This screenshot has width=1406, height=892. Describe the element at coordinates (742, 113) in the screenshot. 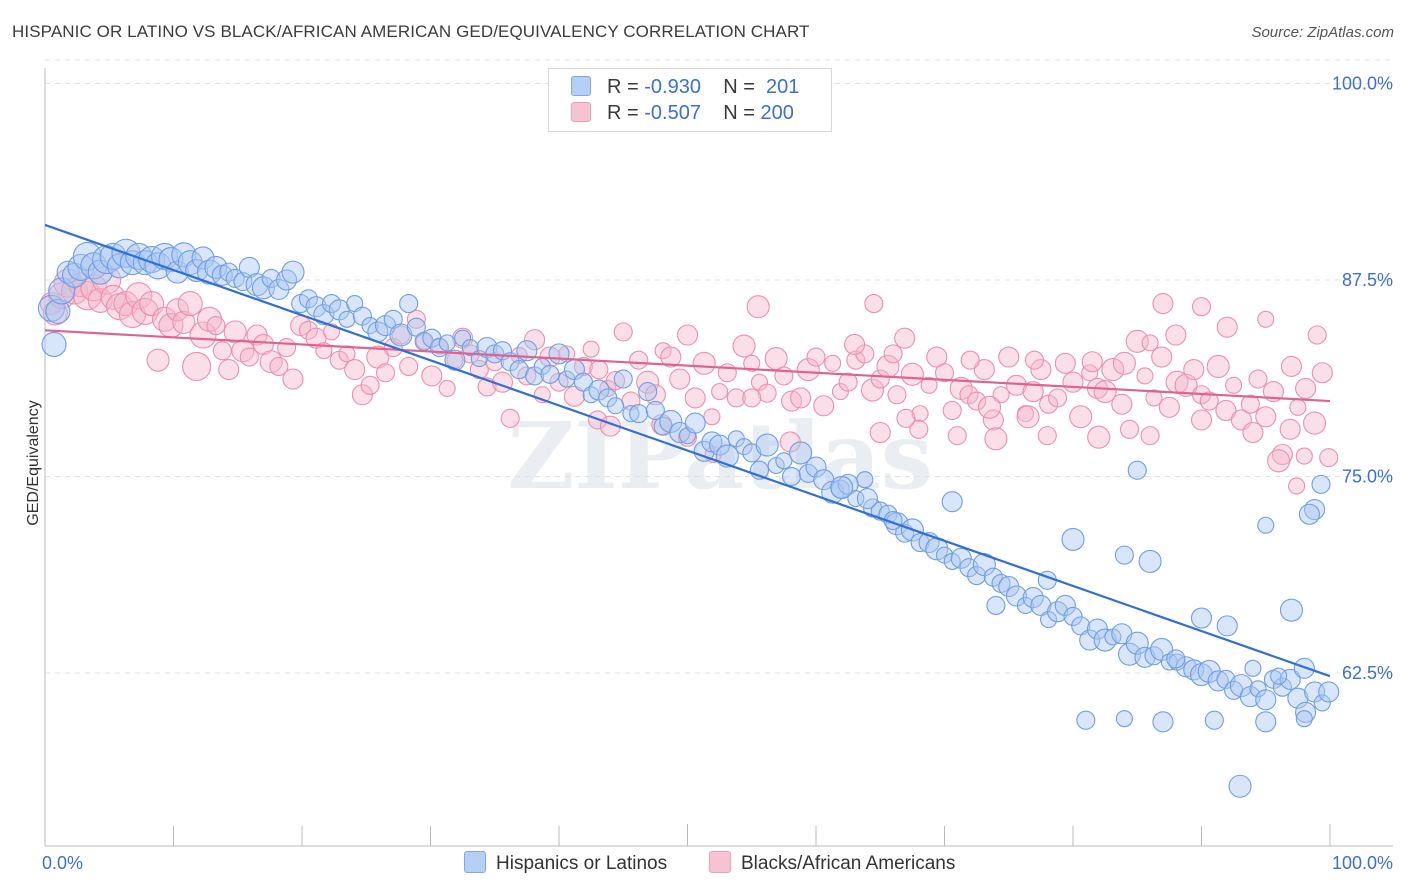

I see `legend-n-label: N =` at that location.